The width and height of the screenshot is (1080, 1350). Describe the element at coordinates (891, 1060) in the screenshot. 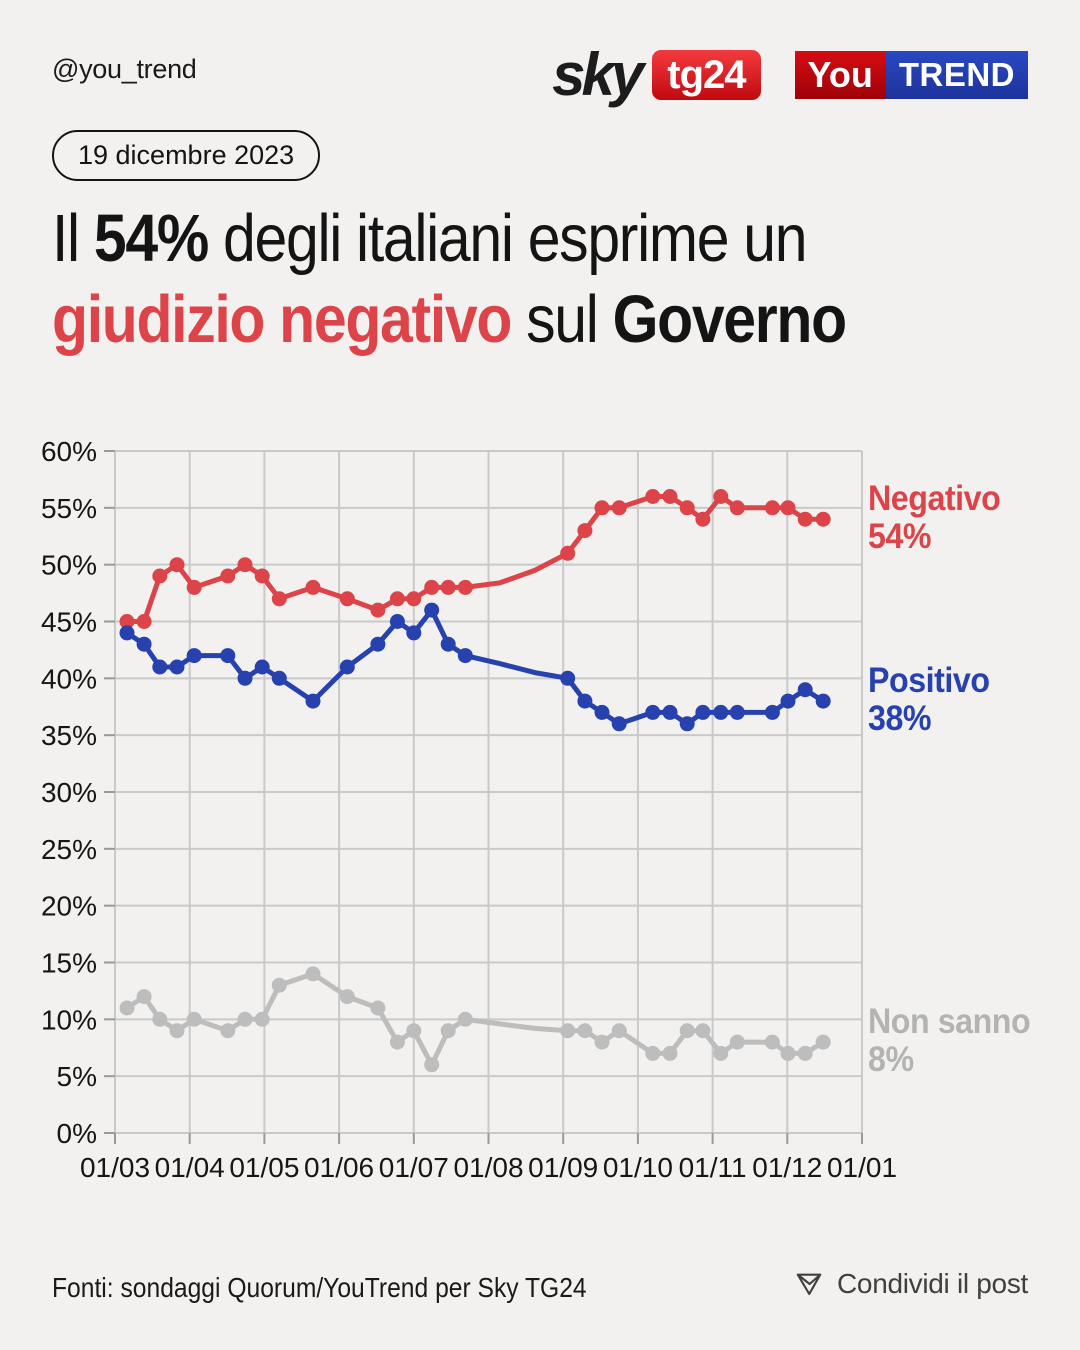

I see `legend-series-value: 8%` at that location.